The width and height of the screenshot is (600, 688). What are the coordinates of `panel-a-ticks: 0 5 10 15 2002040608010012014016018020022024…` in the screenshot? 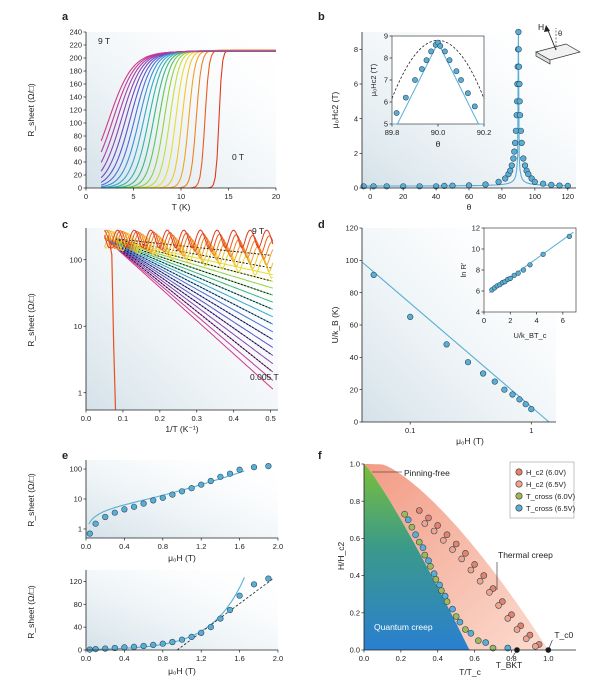 It's located at (174, 114).